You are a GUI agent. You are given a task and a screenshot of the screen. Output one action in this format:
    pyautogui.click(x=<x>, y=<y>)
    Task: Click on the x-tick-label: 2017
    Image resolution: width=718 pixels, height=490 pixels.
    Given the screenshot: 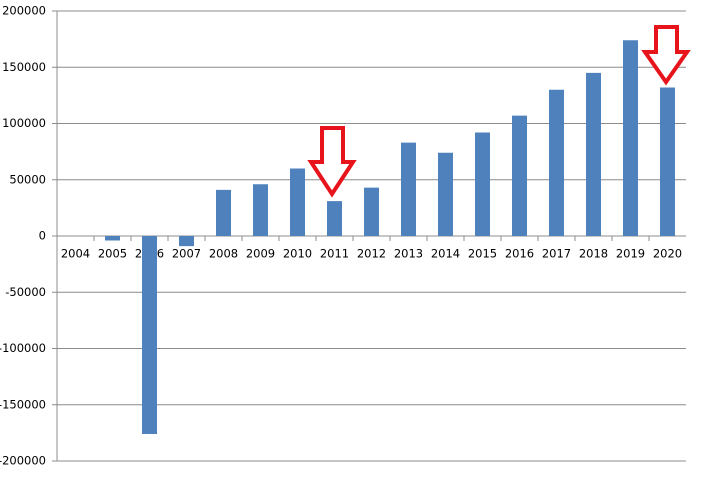 What is the action you would take?
    pyautogui.click(x=556, y=254)
    